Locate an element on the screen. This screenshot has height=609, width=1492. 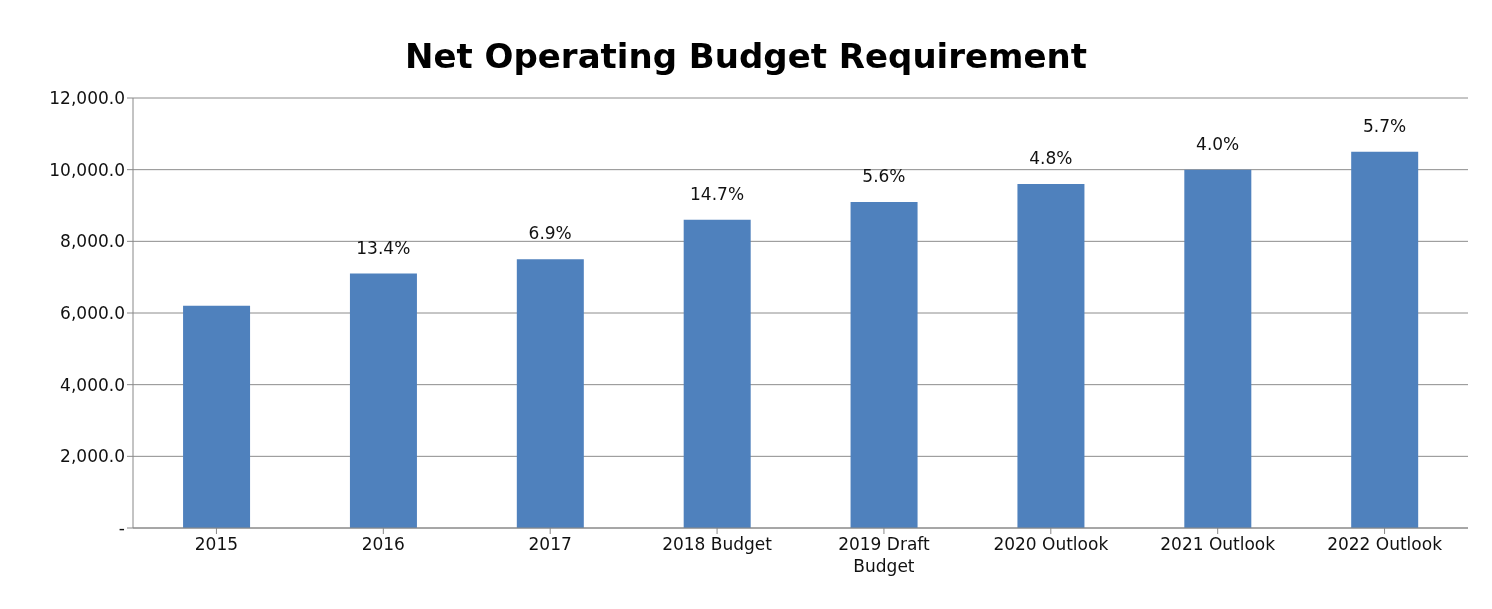
x-tick-label: 2021 Outlook is located at coordinates (1218, 544).